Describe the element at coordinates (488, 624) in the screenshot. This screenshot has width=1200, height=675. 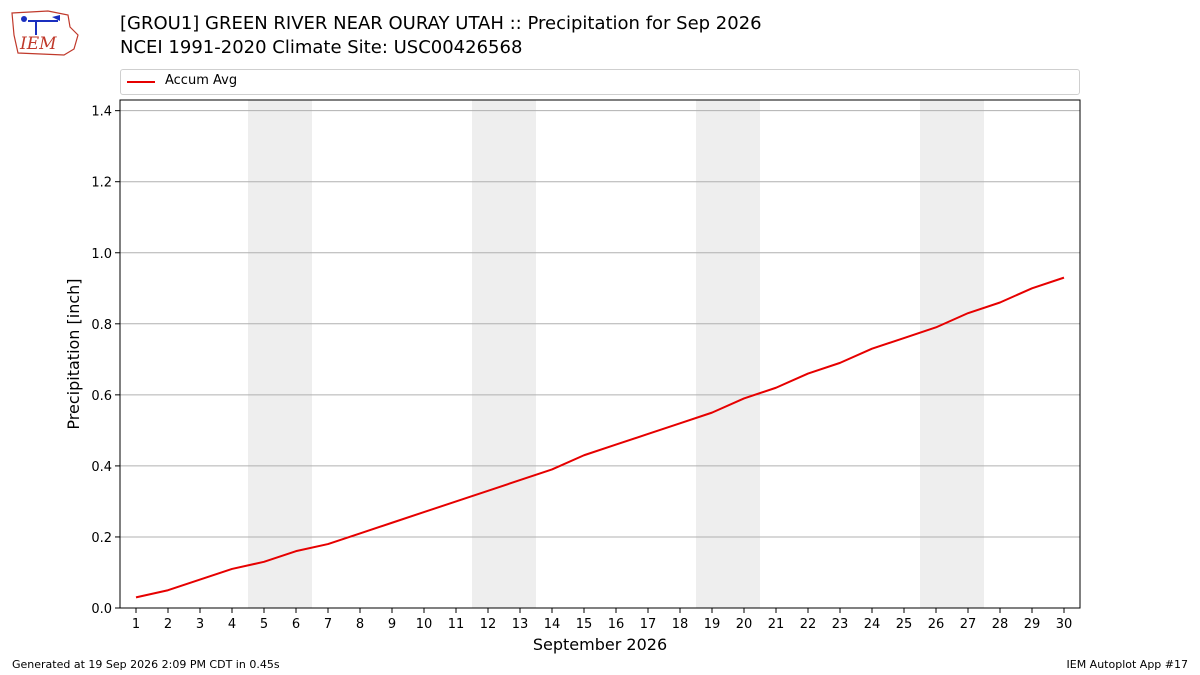
I see `x-tick-label: 12` at that location.